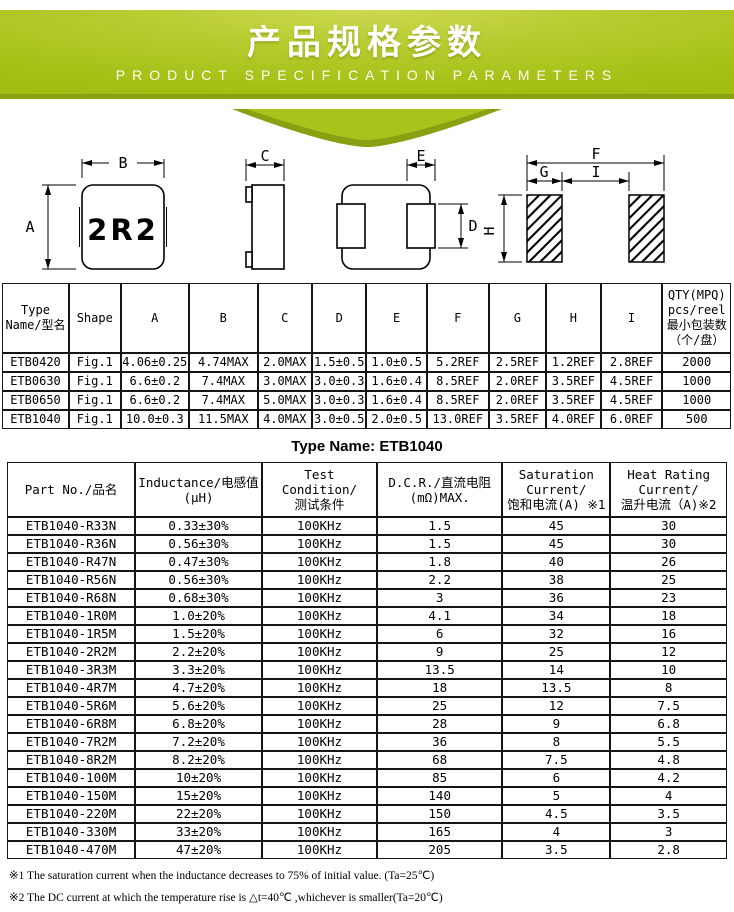  What do you see at coordinates (472, 226) in the screenshot?
I see `dim-label-d: D` at bounding box center [472, 226].